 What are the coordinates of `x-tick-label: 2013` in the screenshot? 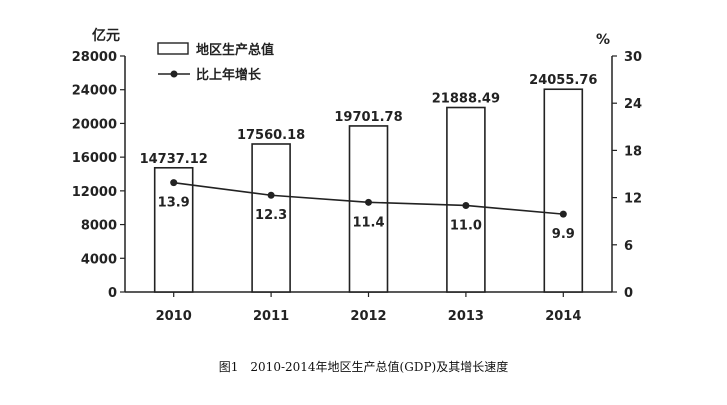 It's located at (466, 316).